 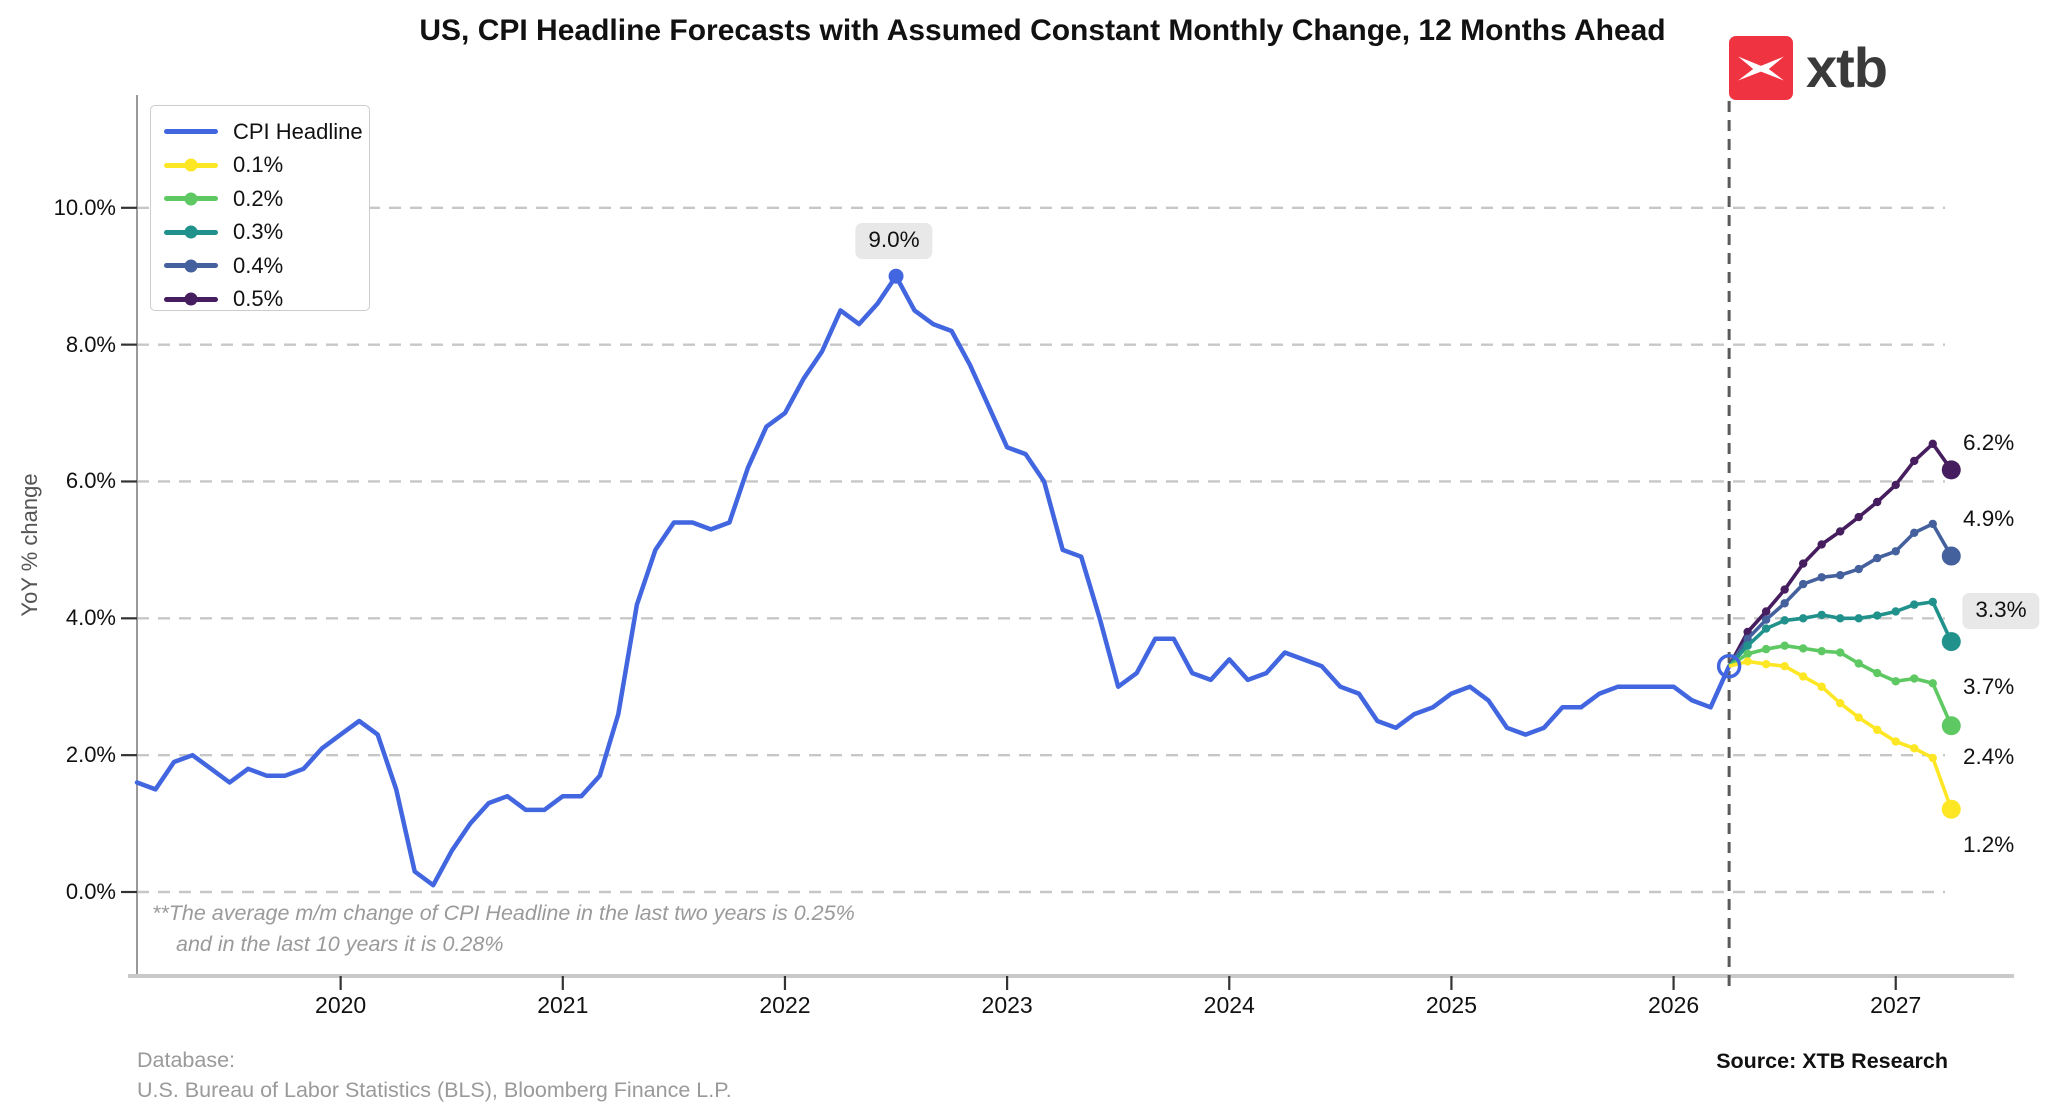 I want to click on last-actual-annotation: 3.3%, so click(x=2001, y=611).